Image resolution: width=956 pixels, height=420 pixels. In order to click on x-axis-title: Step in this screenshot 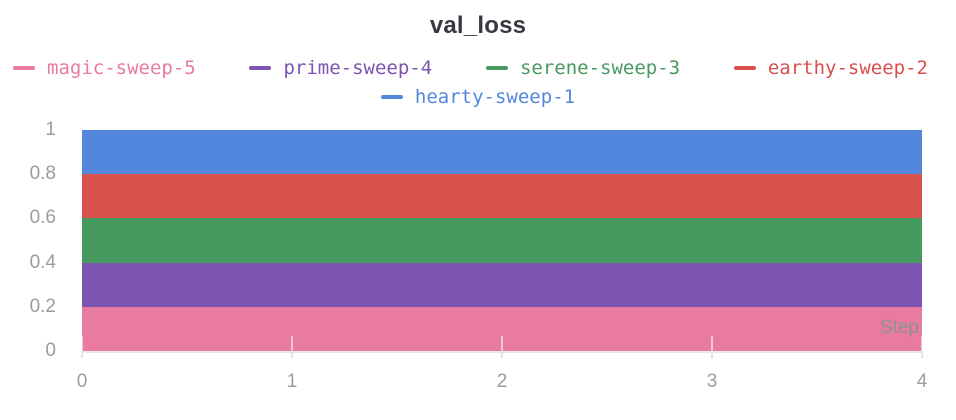, I will do `click(899, 327)`.